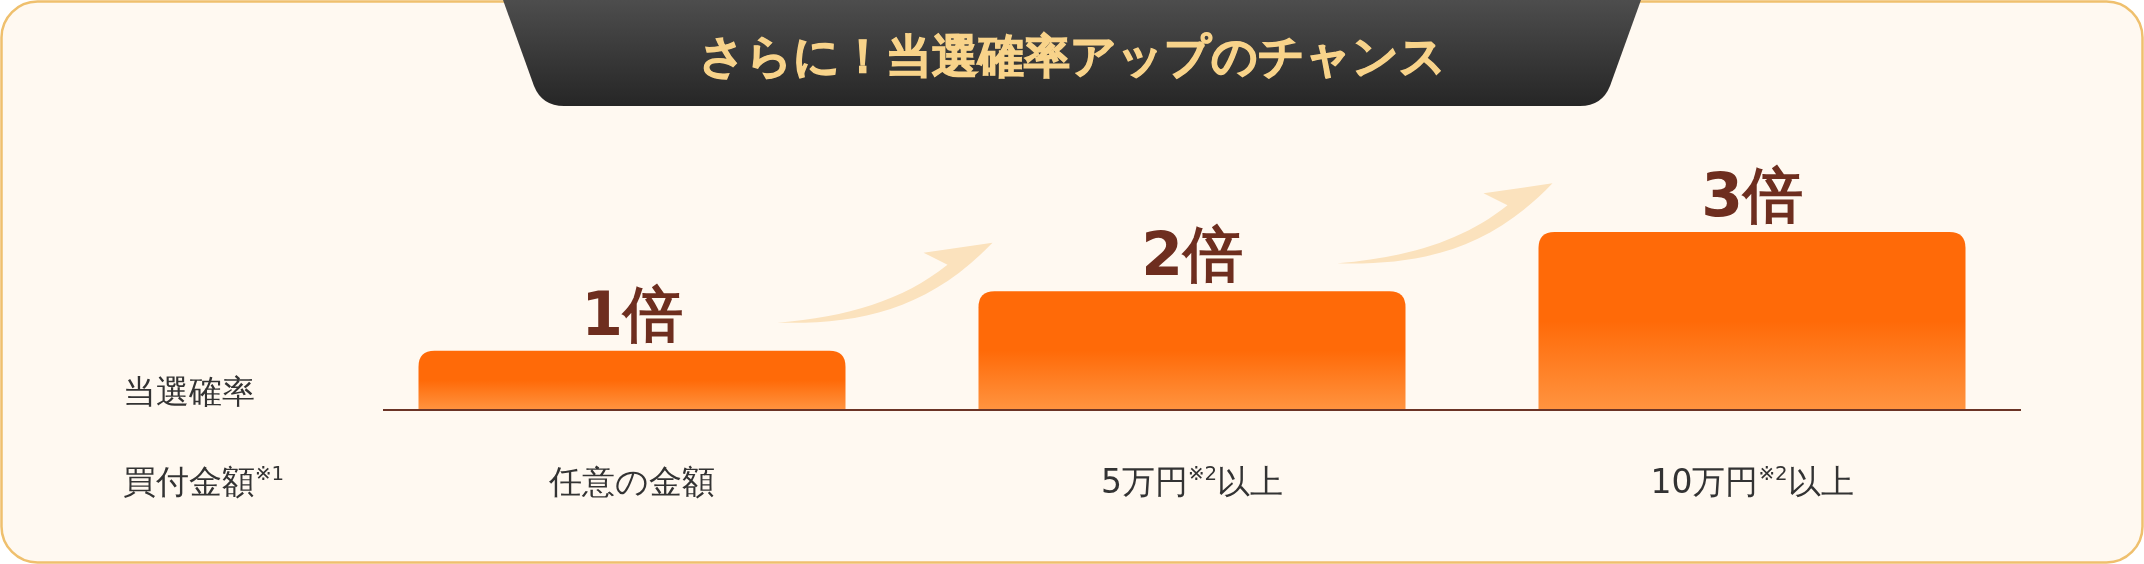 The height and width of the screenshot is (564, 2144). I want to click on value-label: 3倍, so click(1752, 195).